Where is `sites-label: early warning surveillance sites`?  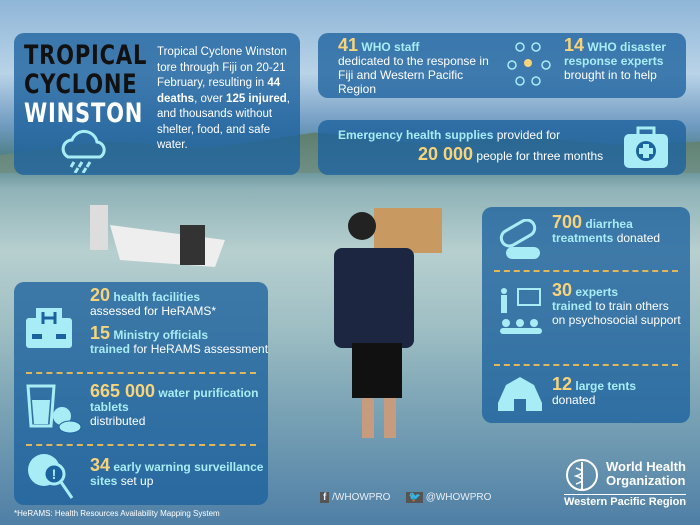
sites-label: early warning surveillance sites is located at coordinates (177, 474).